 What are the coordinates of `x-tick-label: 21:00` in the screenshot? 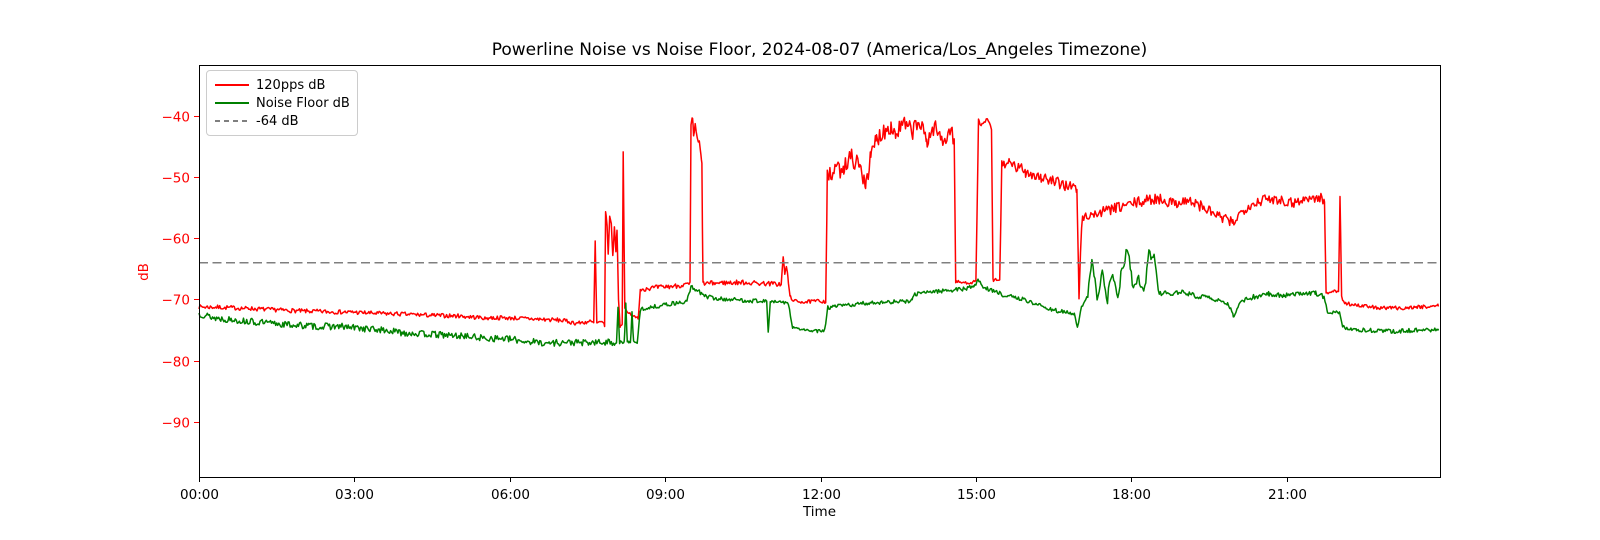 It's located at (1287, 495).